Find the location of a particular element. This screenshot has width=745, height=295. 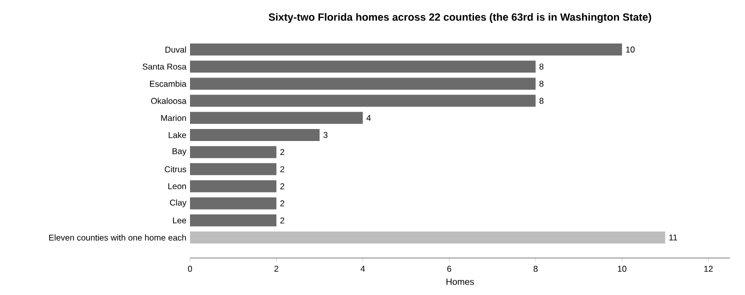

y-tick-label: Bay is located at coordinates (179, 152).